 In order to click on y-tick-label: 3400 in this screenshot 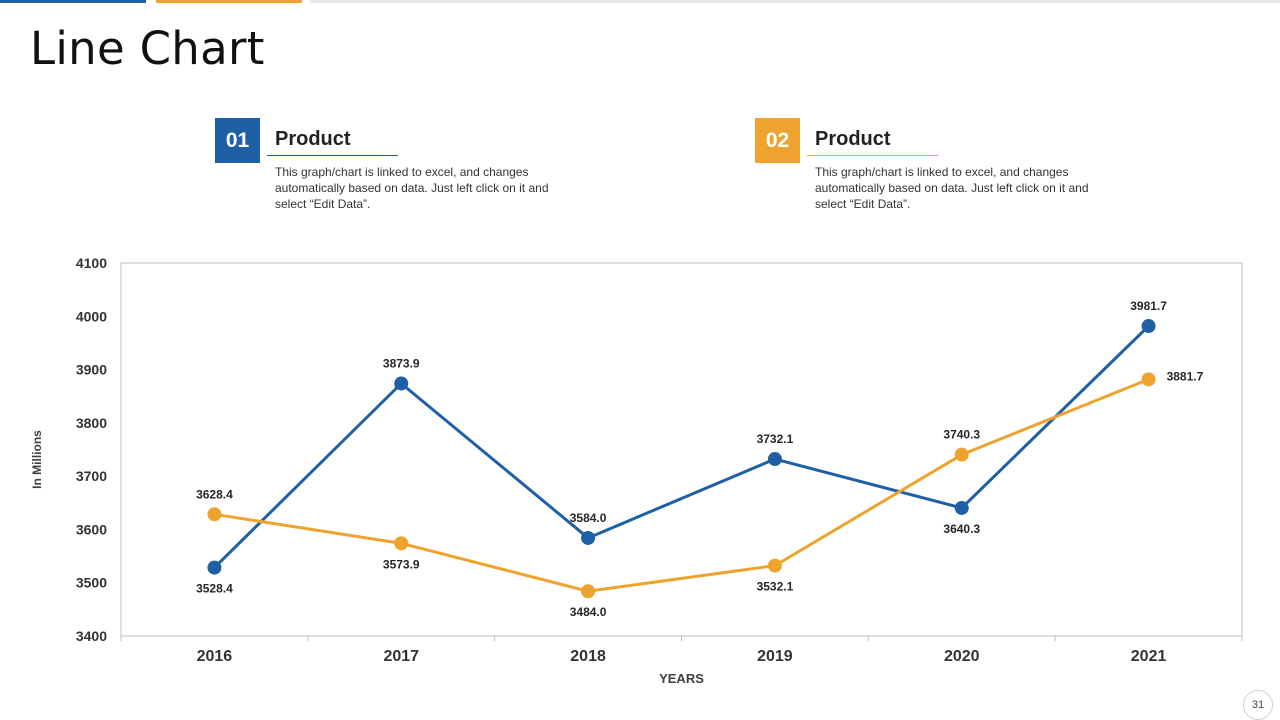, I will do `click(91, 636)`.